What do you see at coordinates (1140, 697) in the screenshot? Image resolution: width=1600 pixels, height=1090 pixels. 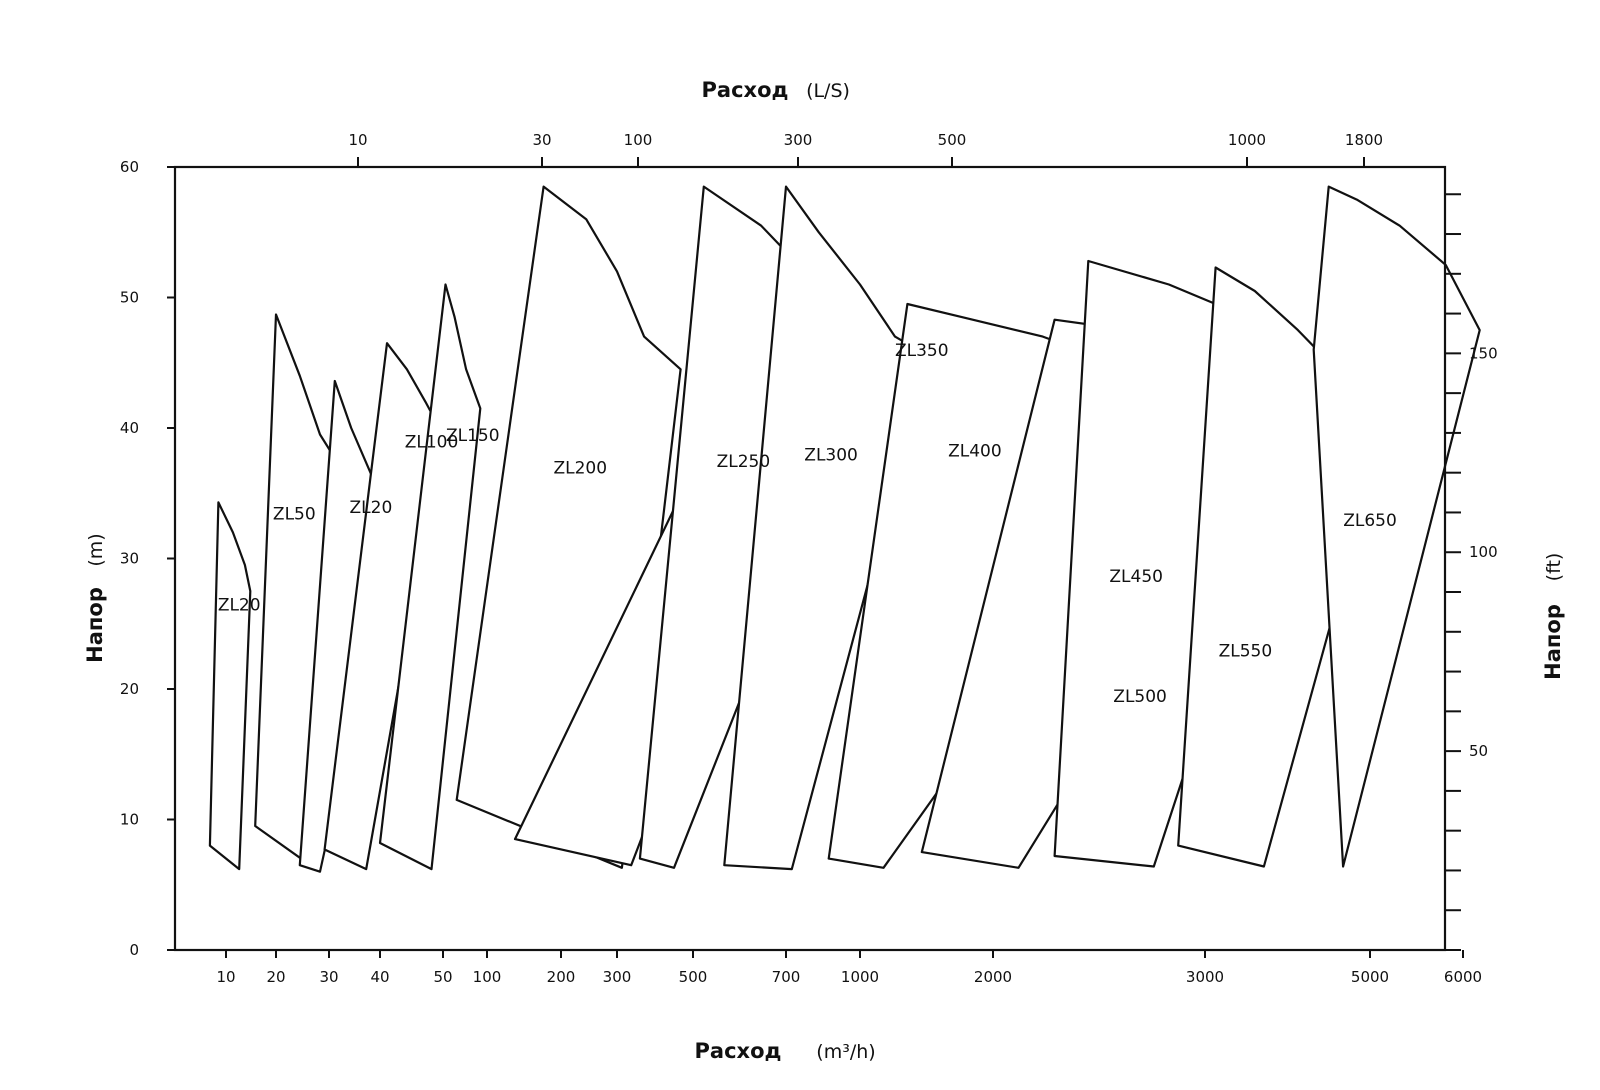 I see `zone-label-zl500-12: ZL500` at bounding box center [1140, 697].